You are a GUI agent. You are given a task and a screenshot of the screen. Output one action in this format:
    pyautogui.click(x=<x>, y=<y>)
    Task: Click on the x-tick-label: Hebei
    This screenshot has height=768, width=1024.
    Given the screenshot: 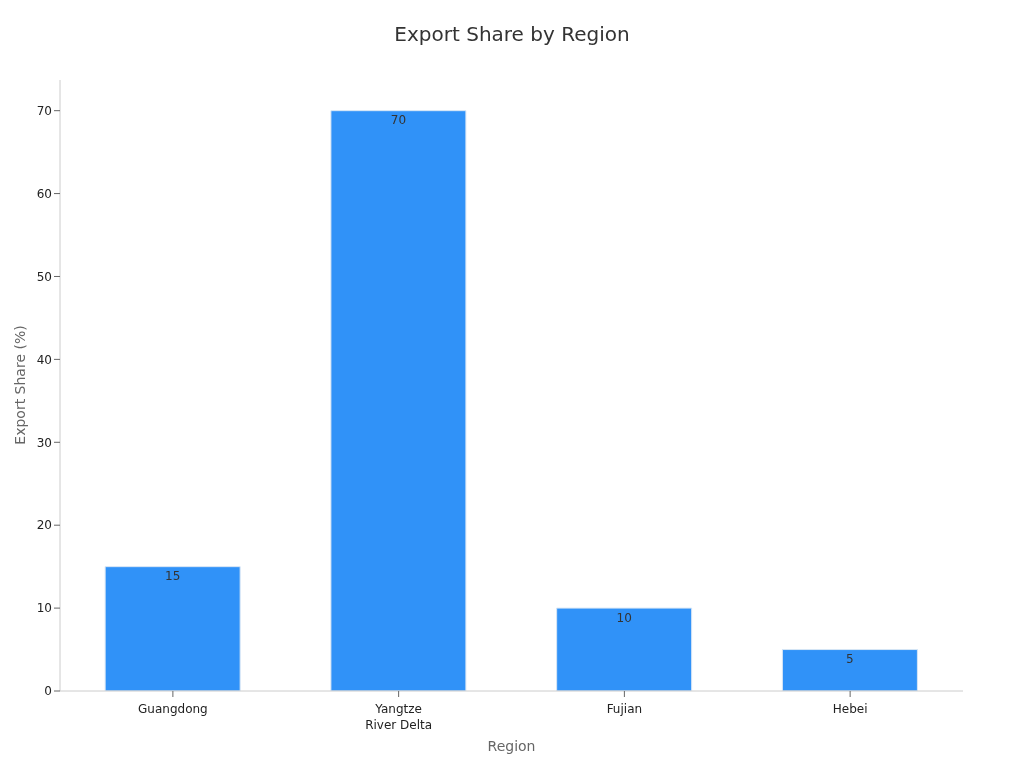 What is the action you would take?
    pyautogui.click(x=850, y=709)
    